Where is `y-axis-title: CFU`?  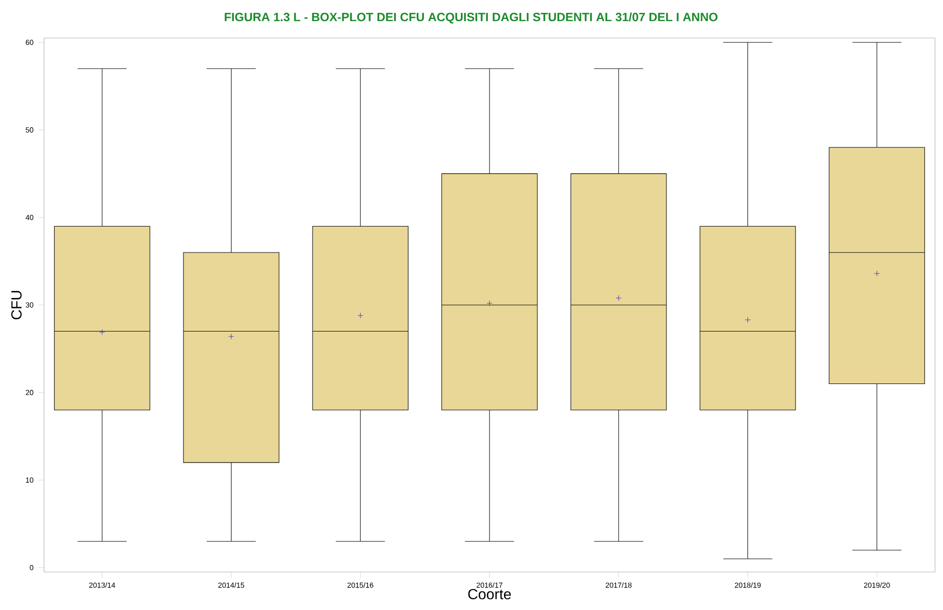
y-axis-title: CFU is located at coordinates (16, 305).